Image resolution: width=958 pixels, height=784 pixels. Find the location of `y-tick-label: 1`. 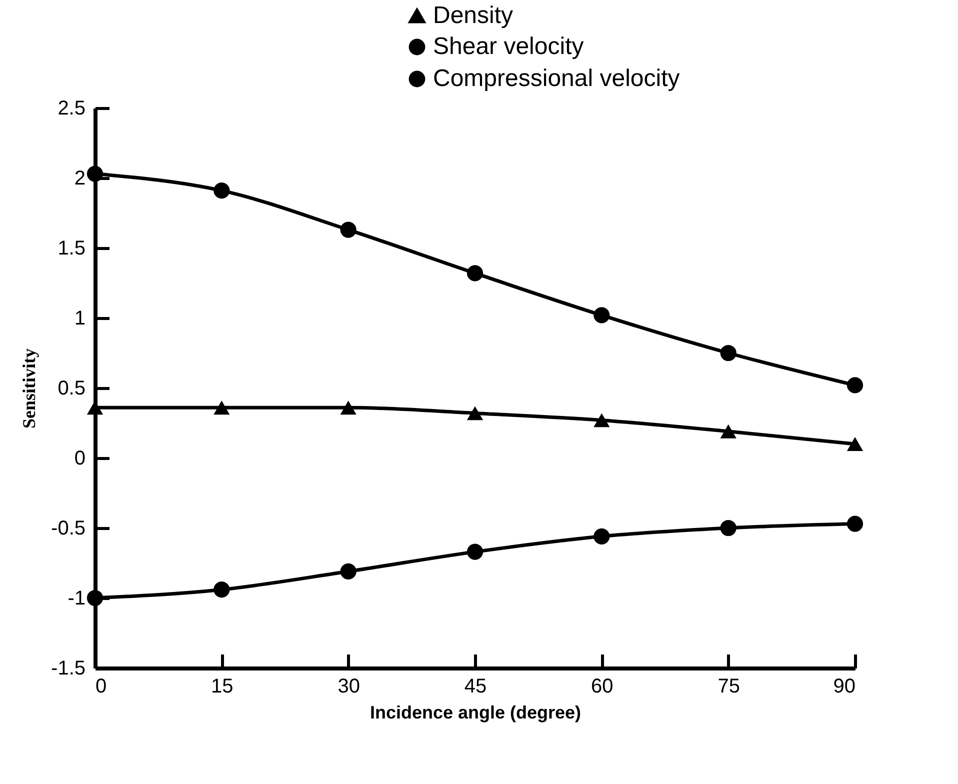

y-tick-label: 1 is located at coordinates (80, 319).